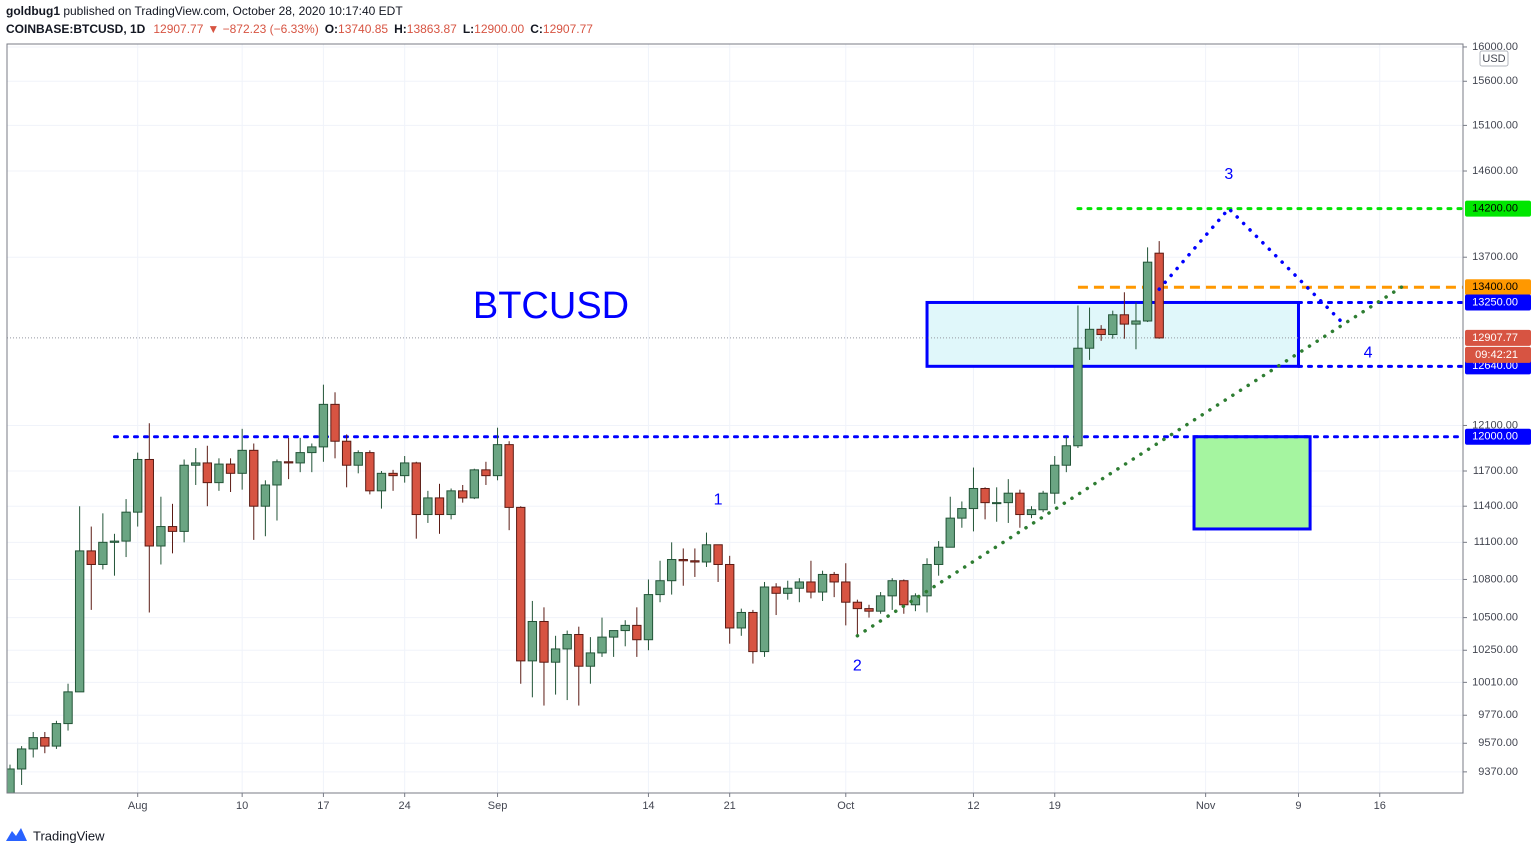  I want to click on x-tick-label: 17, so click(323, 806).